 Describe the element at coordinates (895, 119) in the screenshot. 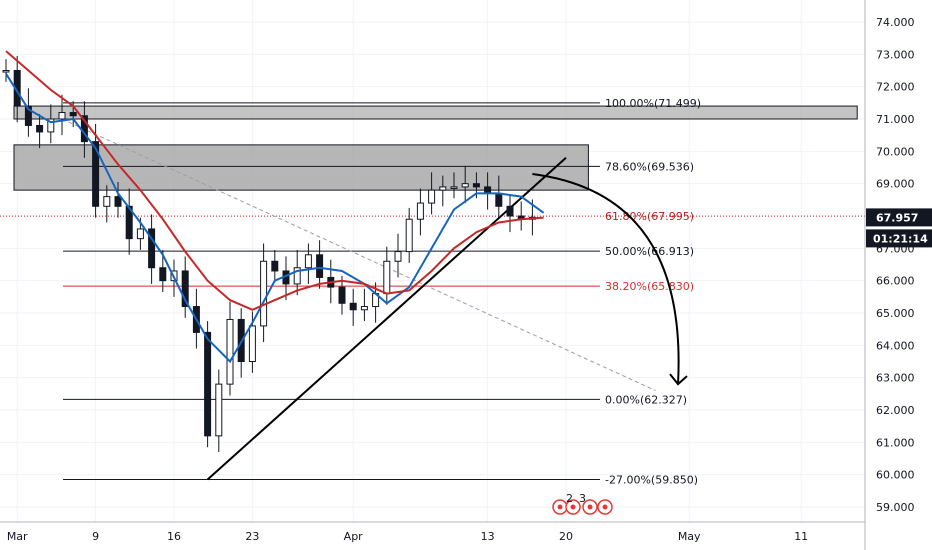

I see `y-tick-label: 71.000` at that location.